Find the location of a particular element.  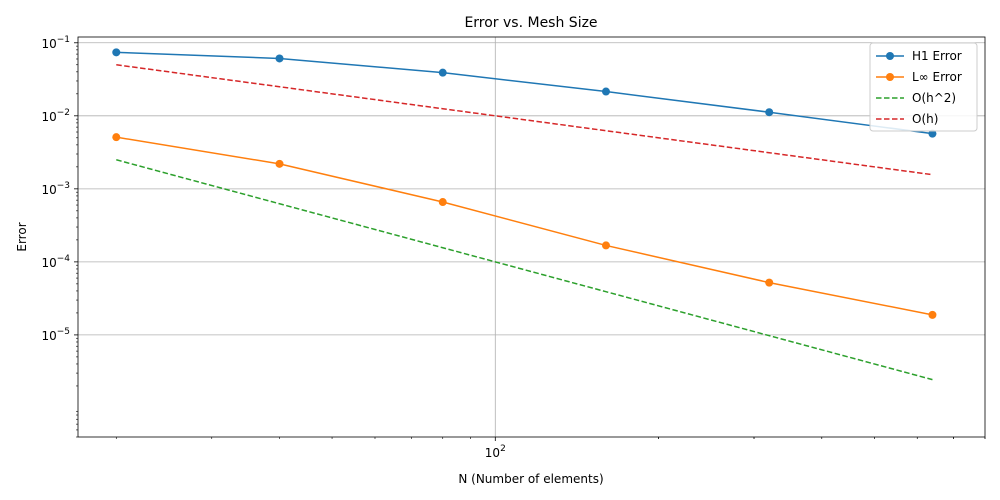

x-axis-label: N (Number of elements) is located at coordinates (530, 479).